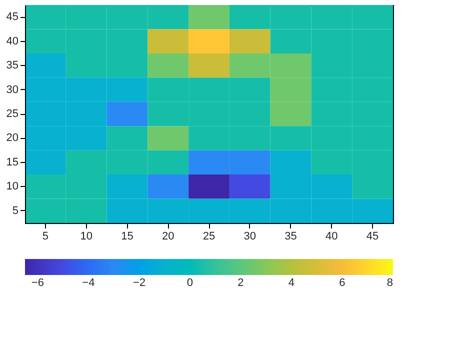  What do you see at coordinates (37, 283) in the screenshot?
I see `color-bar-label: −6` at bounding box center [37, 283].